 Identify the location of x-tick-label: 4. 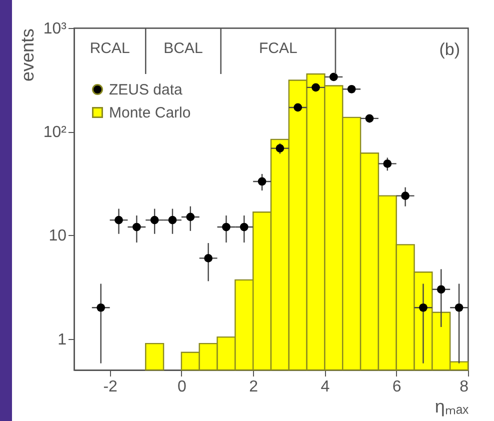
(325, 387).